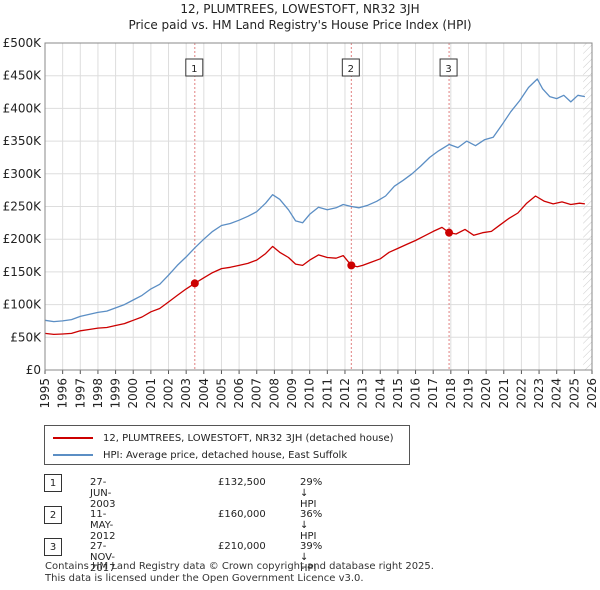 The height and width of the screenshot is (590, 600). What do you see at coordinates (486, 393) in the screenshot?
I see `x-tick-label: 2020` at bounding box center [486, 393].